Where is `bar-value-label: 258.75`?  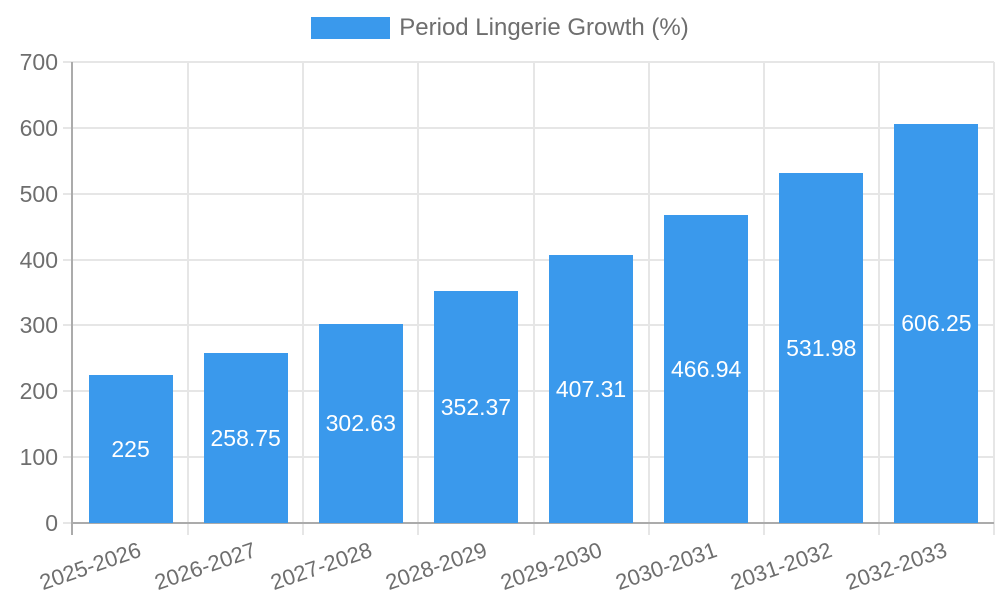 bar-value-label: 258.75 is located at coordinates (245, 437).